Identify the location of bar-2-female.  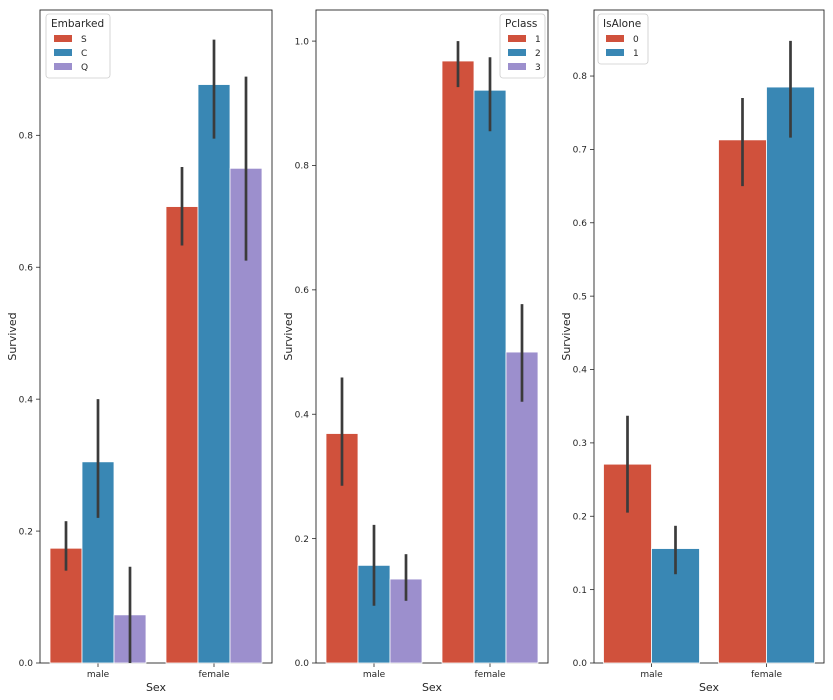
(490, 376).